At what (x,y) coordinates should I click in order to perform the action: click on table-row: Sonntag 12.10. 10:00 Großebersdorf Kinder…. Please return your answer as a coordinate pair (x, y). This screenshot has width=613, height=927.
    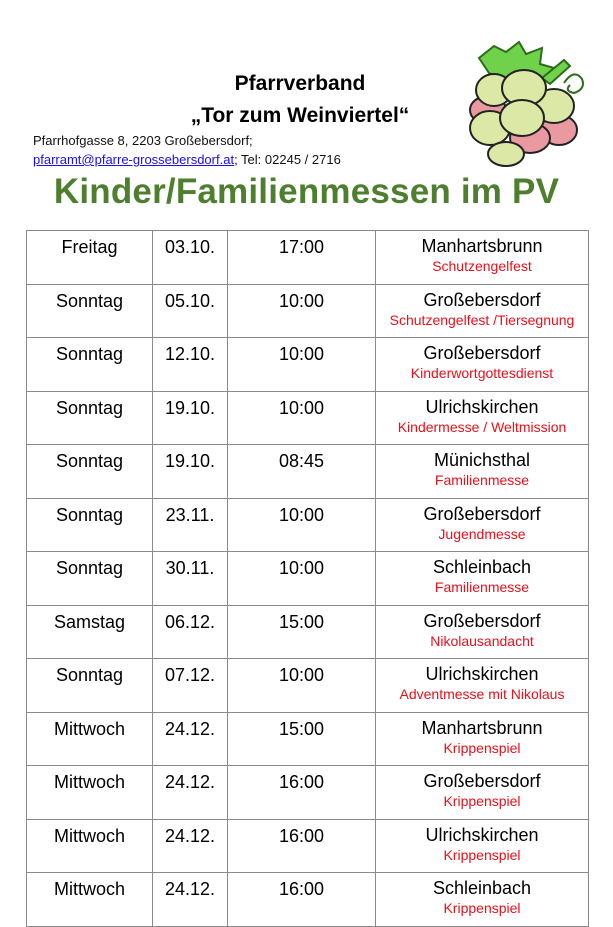
    Looking at the image, I should click on (307, 364).